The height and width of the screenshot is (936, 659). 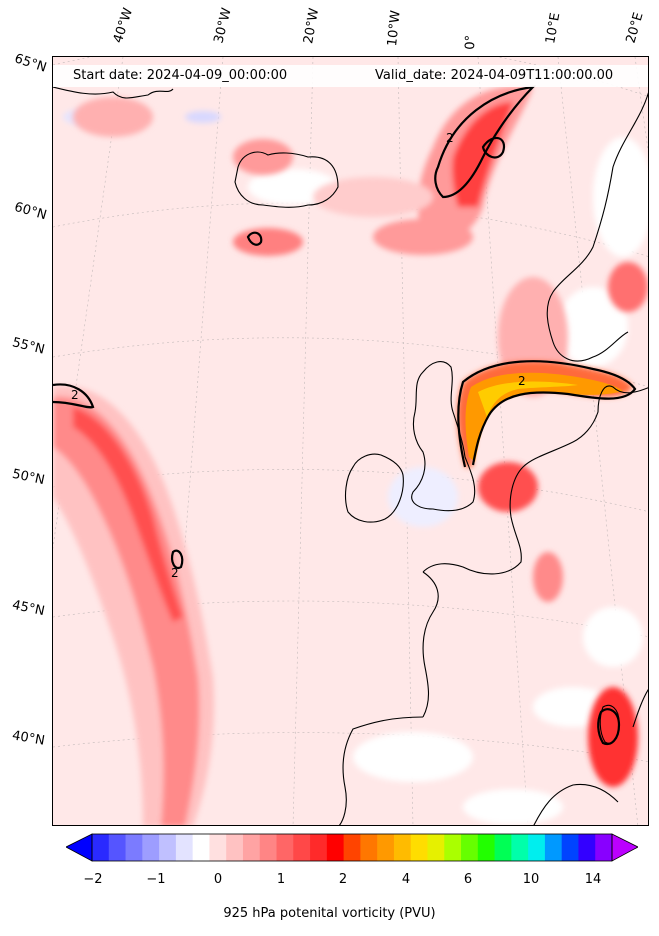 What do you see at coordinates (218, 879) in the screenshot?
I see `colorbar-tick-label: 0` at bounding box center [218, 879].